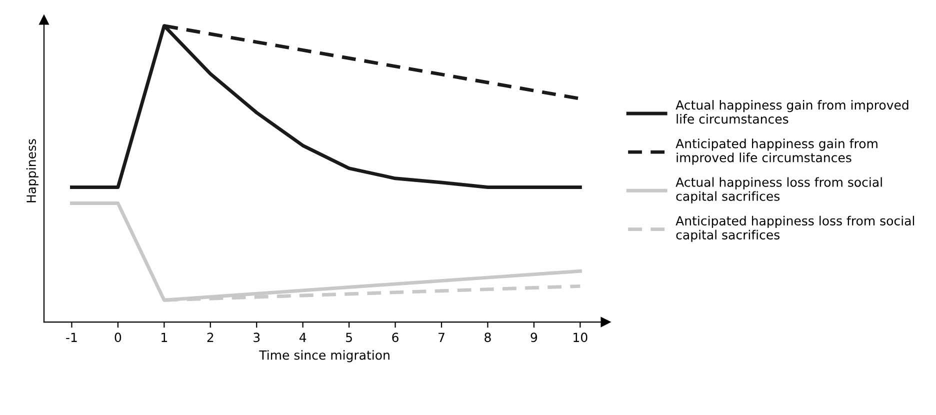 The height and width of the screenshot is (415, 936). Describe the element at coordinates (324, 356) in the screenshot. I see `x-axis-title: Time since migration` at that location.